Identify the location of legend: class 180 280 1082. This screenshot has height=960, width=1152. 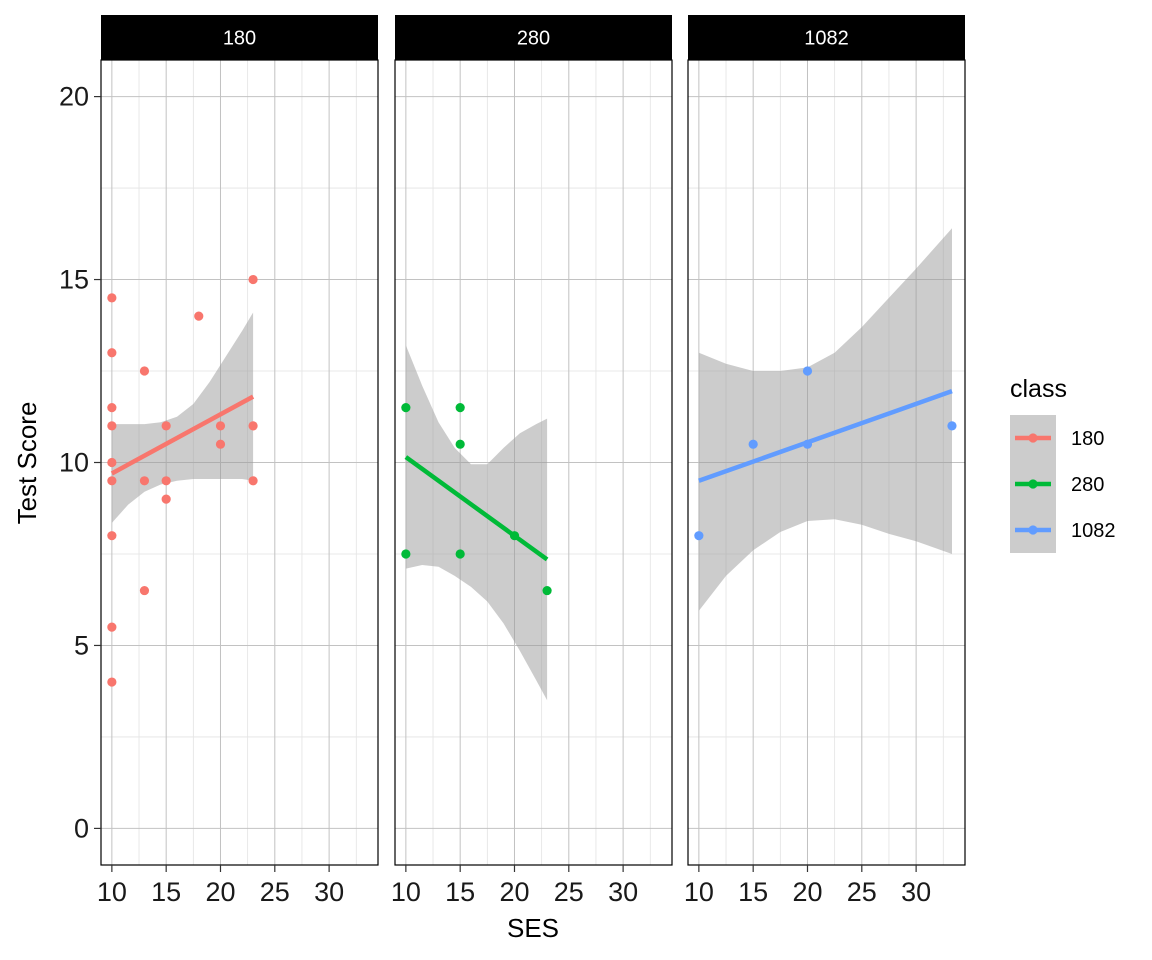
(1063, 464).